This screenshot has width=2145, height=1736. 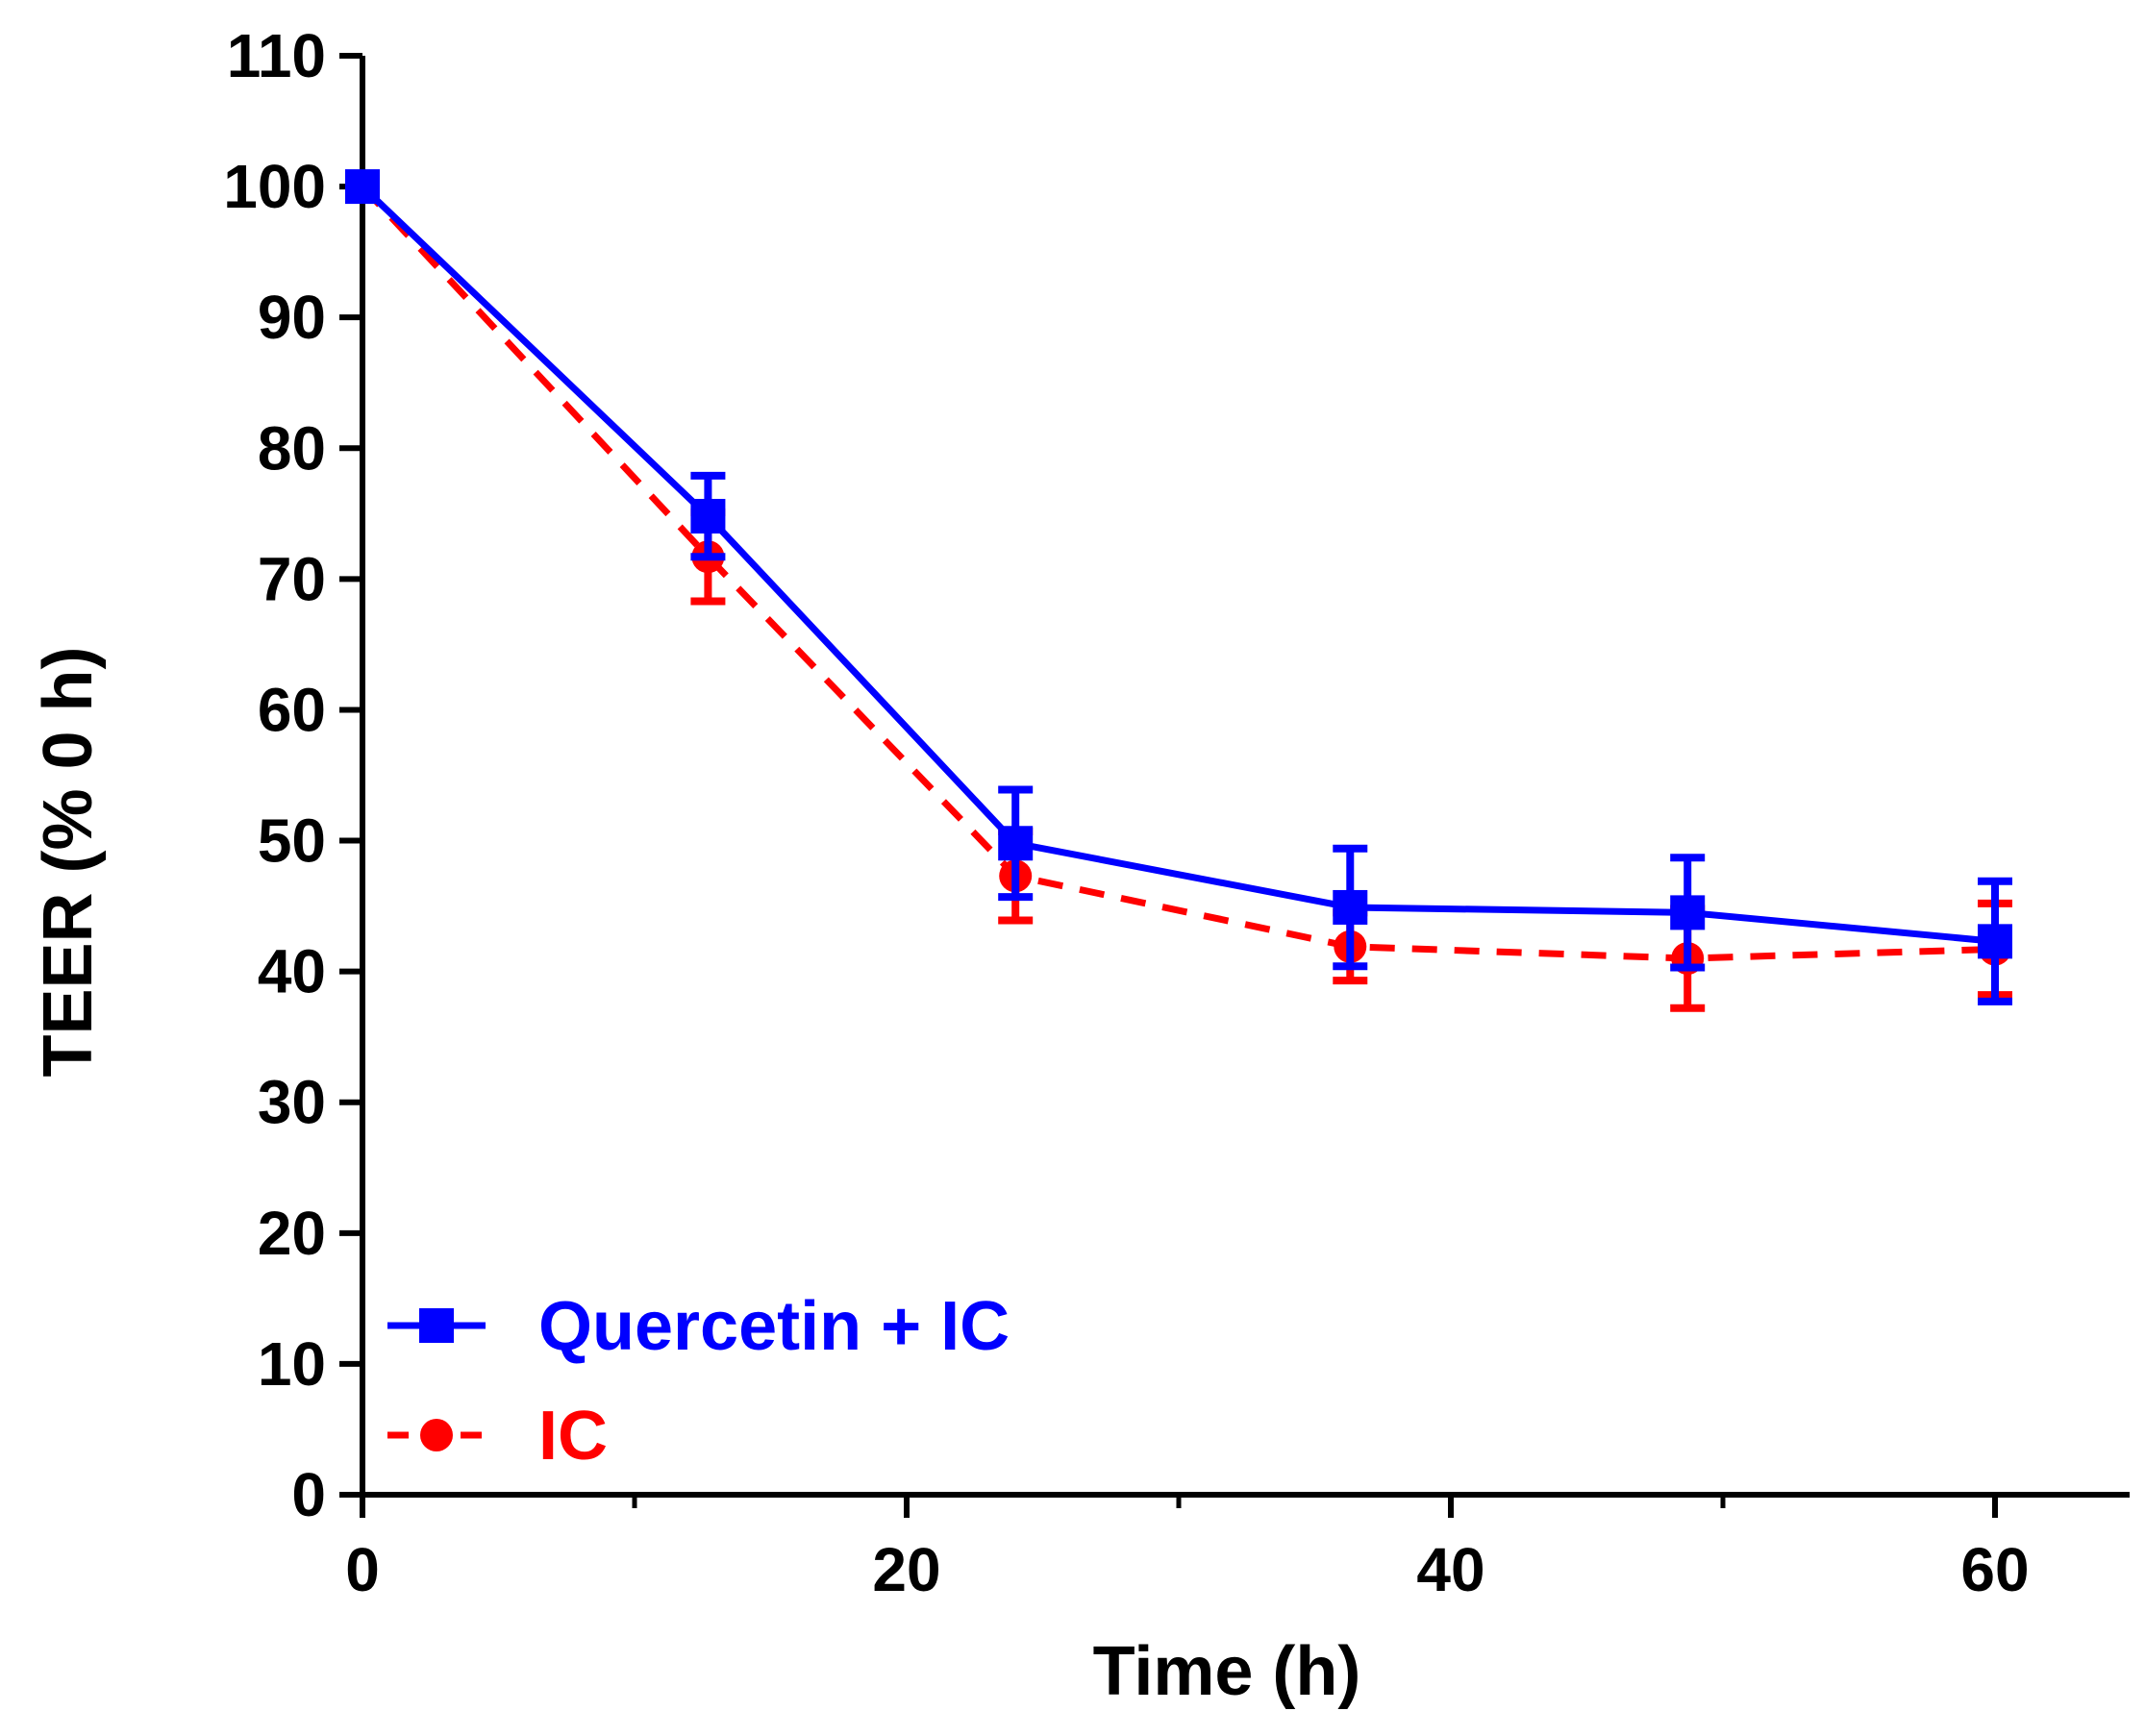 What do you see at coordinates (292, 317) in the screenshot?
I see `y-tick-label: 90` at bounding box center [292, 317].